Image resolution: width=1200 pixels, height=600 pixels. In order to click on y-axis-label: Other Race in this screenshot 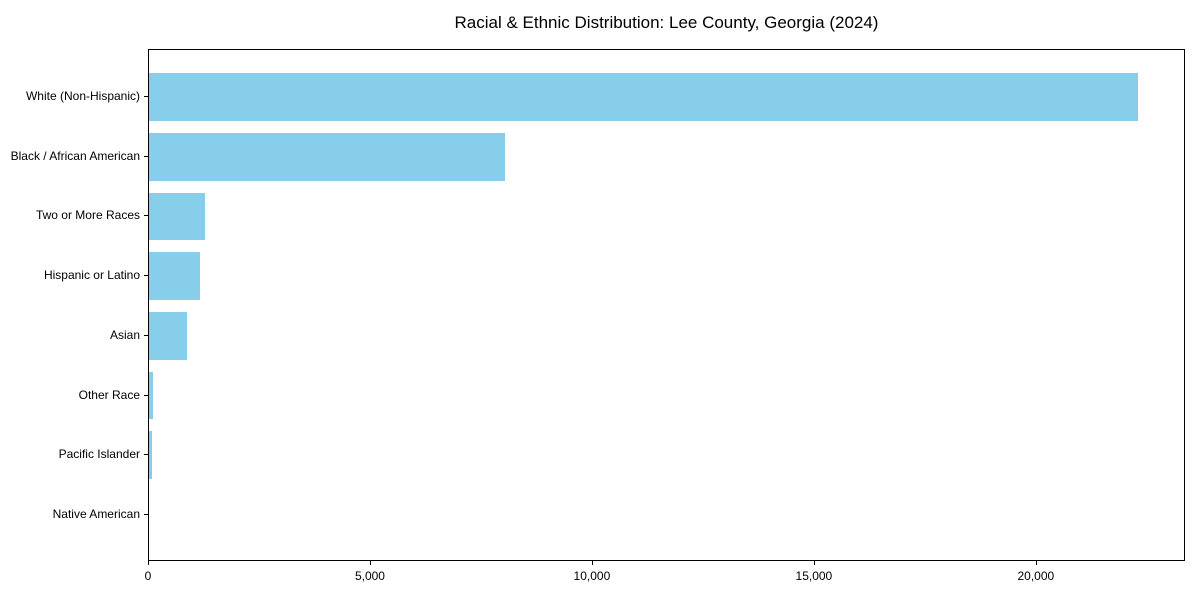, I will do `click(109, 394)`.